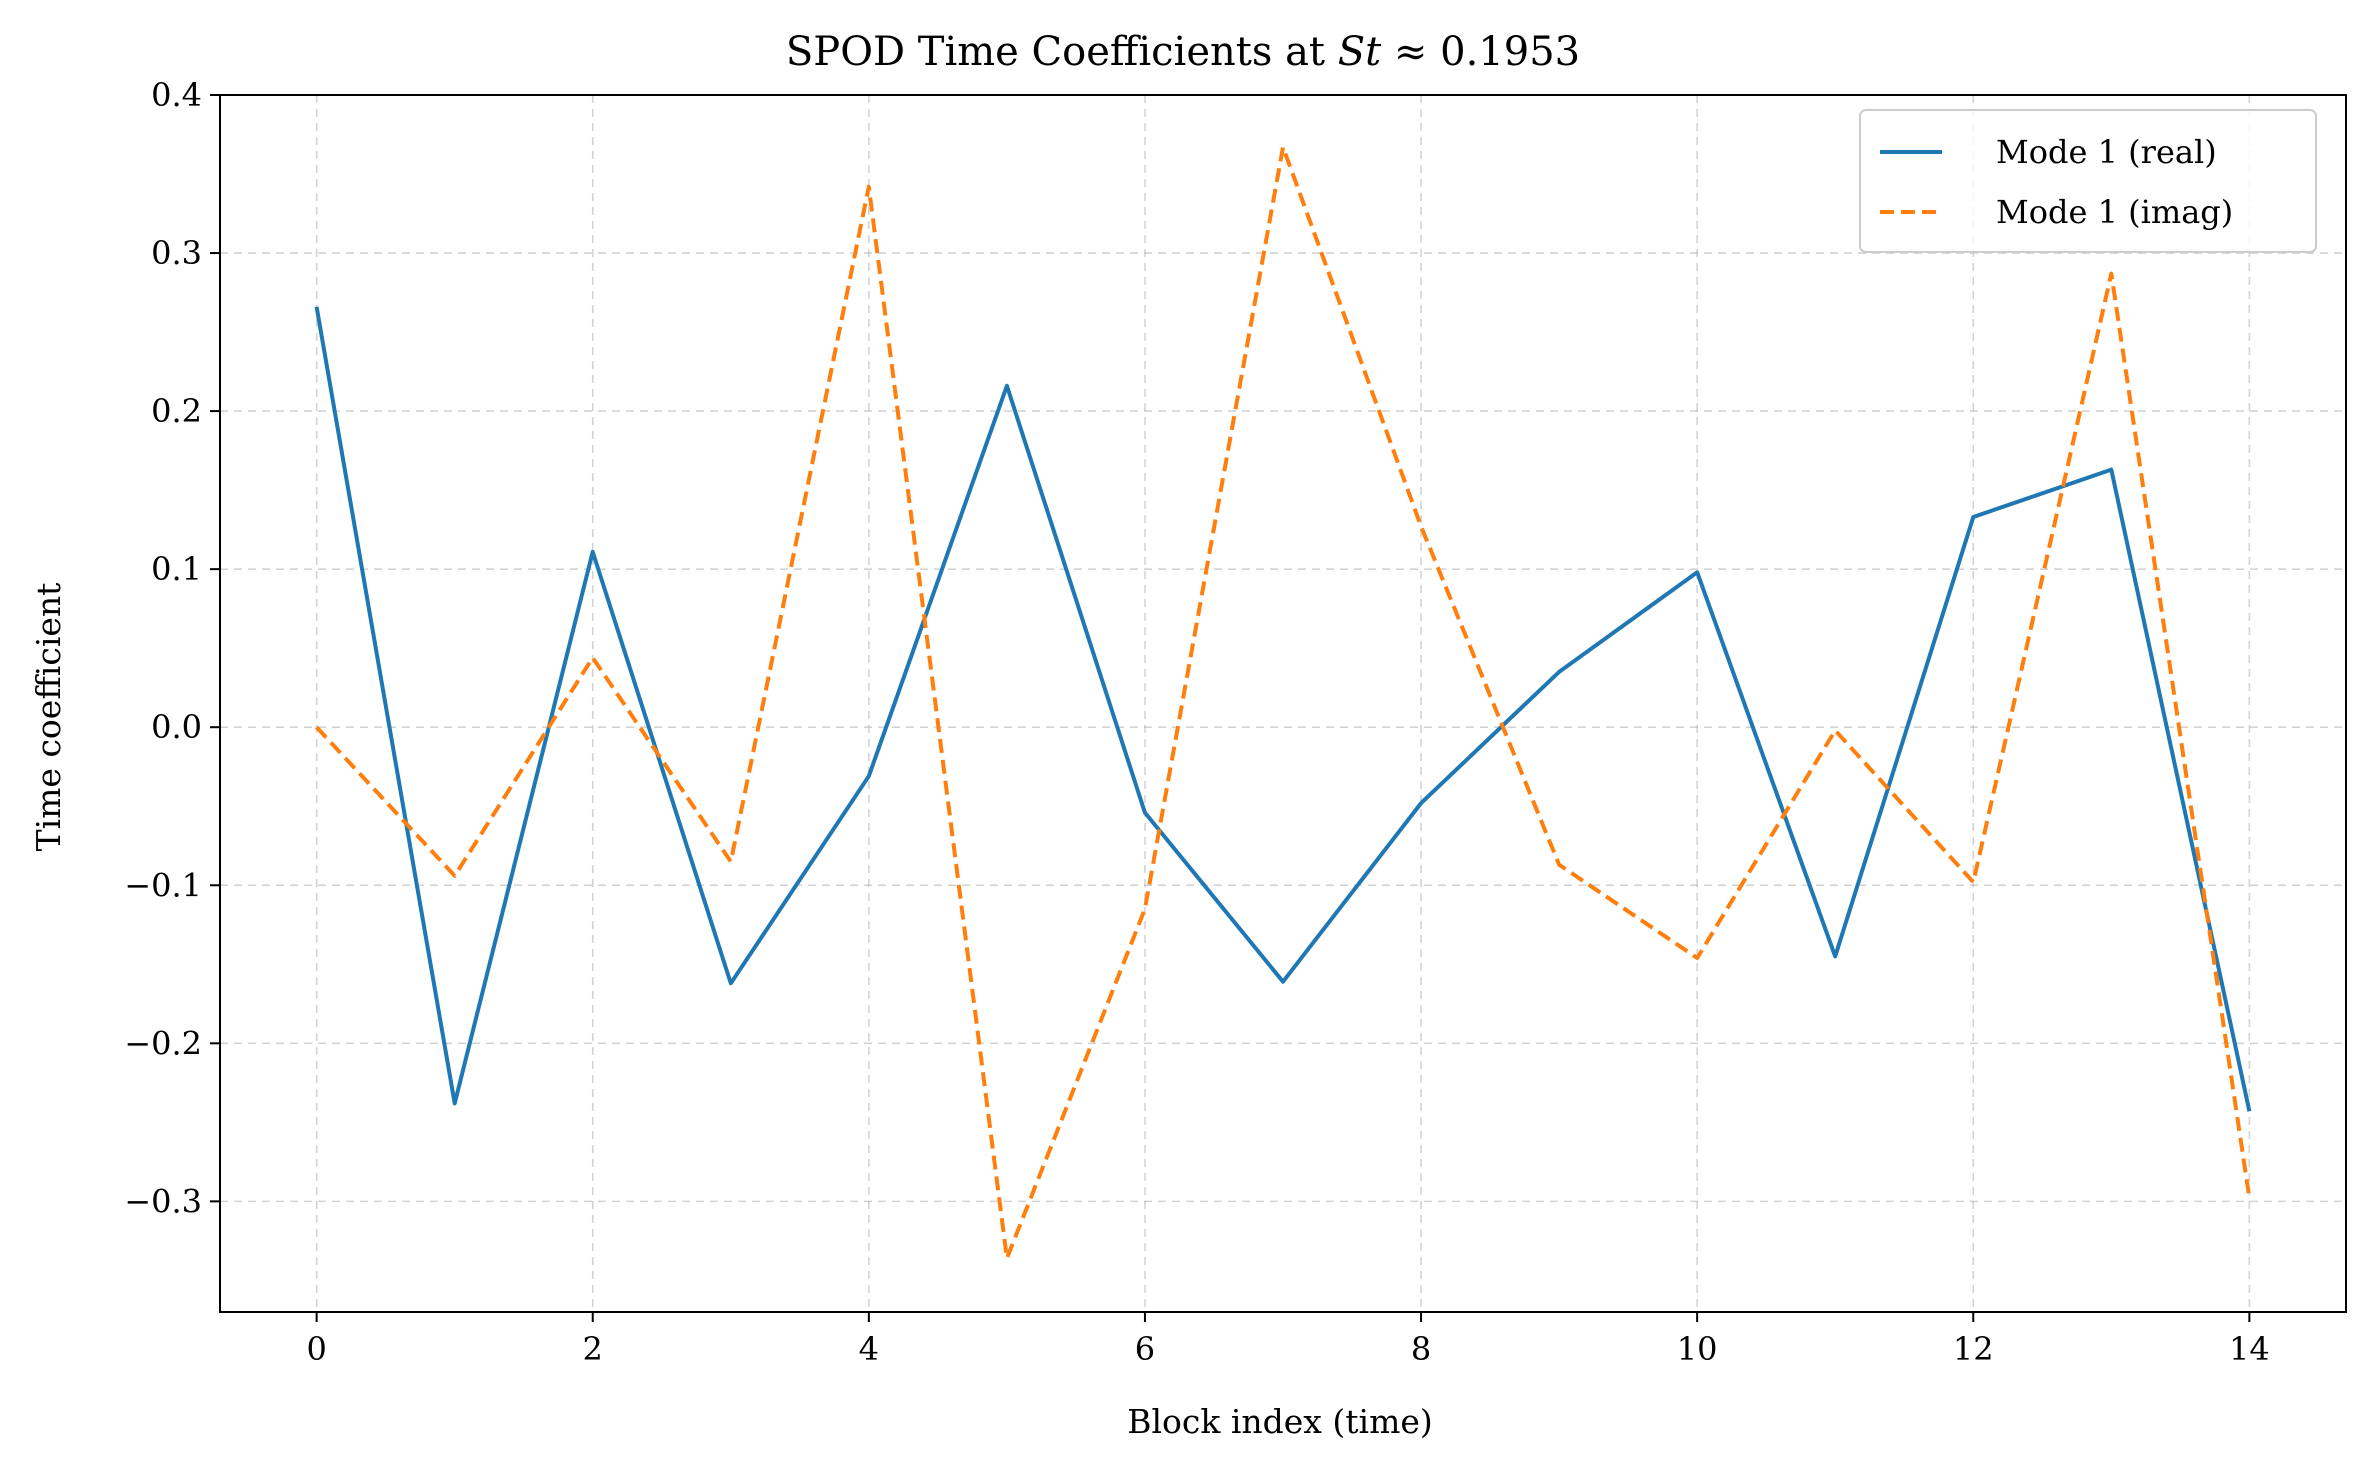 This screenshot has width=2371, height=1473. What do you see at coordinates (1421, 1349) in the screenshot?
I see `x-tick-label: 8` at bounding box center [1421, 1349].